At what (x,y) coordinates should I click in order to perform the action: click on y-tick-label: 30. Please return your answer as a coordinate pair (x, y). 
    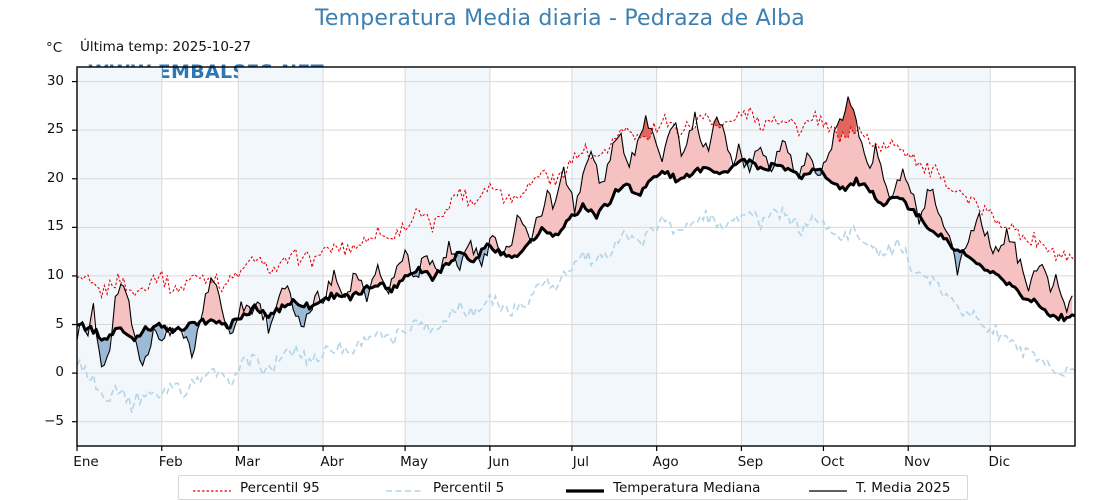
    Looking at the image, I should click on (55, 80).